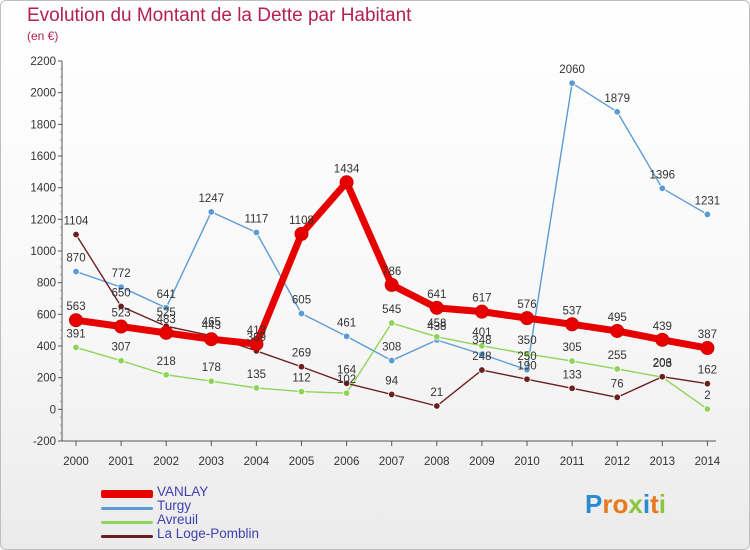  What do you see at coordinates (482, 462) in the screenshot?
I see `x-tick-label: 2009` at bounding box center [482, 462].